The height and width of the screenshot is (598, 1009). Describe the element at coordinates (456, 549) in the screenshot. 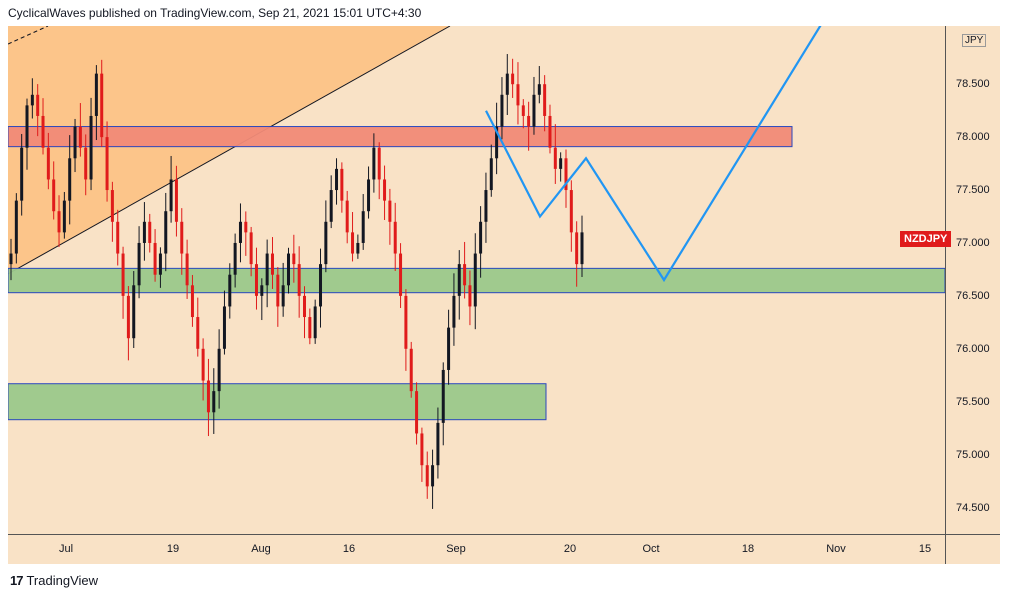

I see `time-tick-label: Sep` at that location.